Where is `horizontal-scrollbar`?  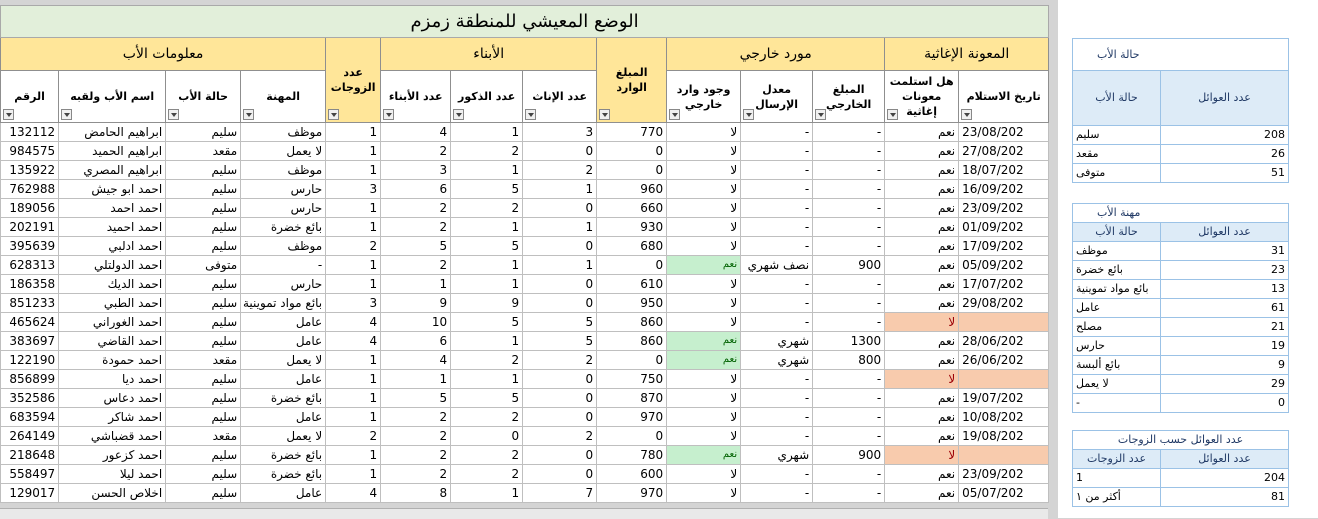
horizontal-scrollbar is located at coordinates (524, 513).